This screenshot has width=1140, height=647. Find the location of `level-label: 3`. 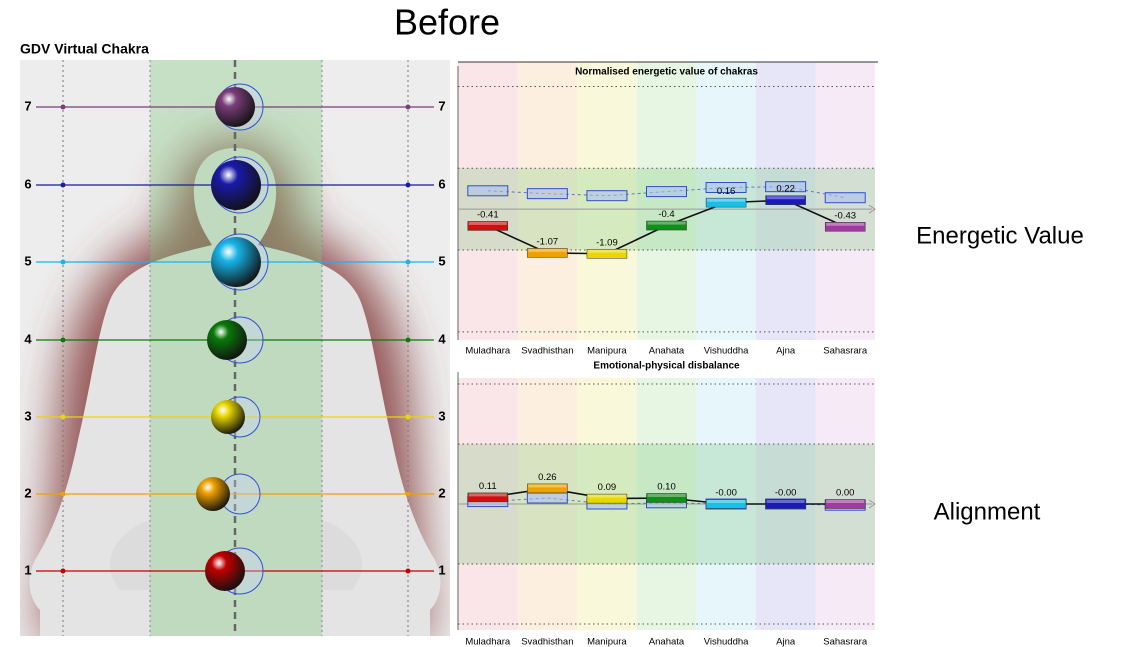

level-label: 3 is located at coordinates (27, 415).